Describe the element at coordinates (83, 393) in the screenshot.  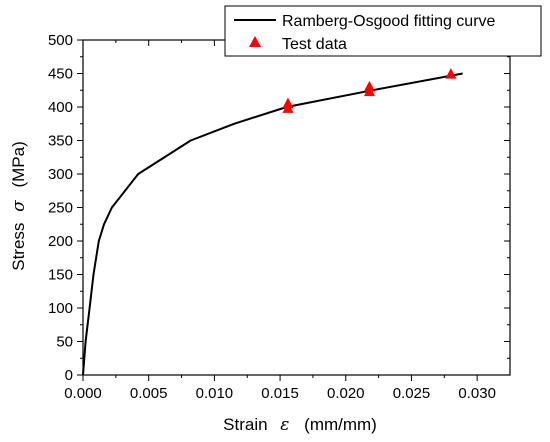
I see `x-tick-label: 0.000` at that location.